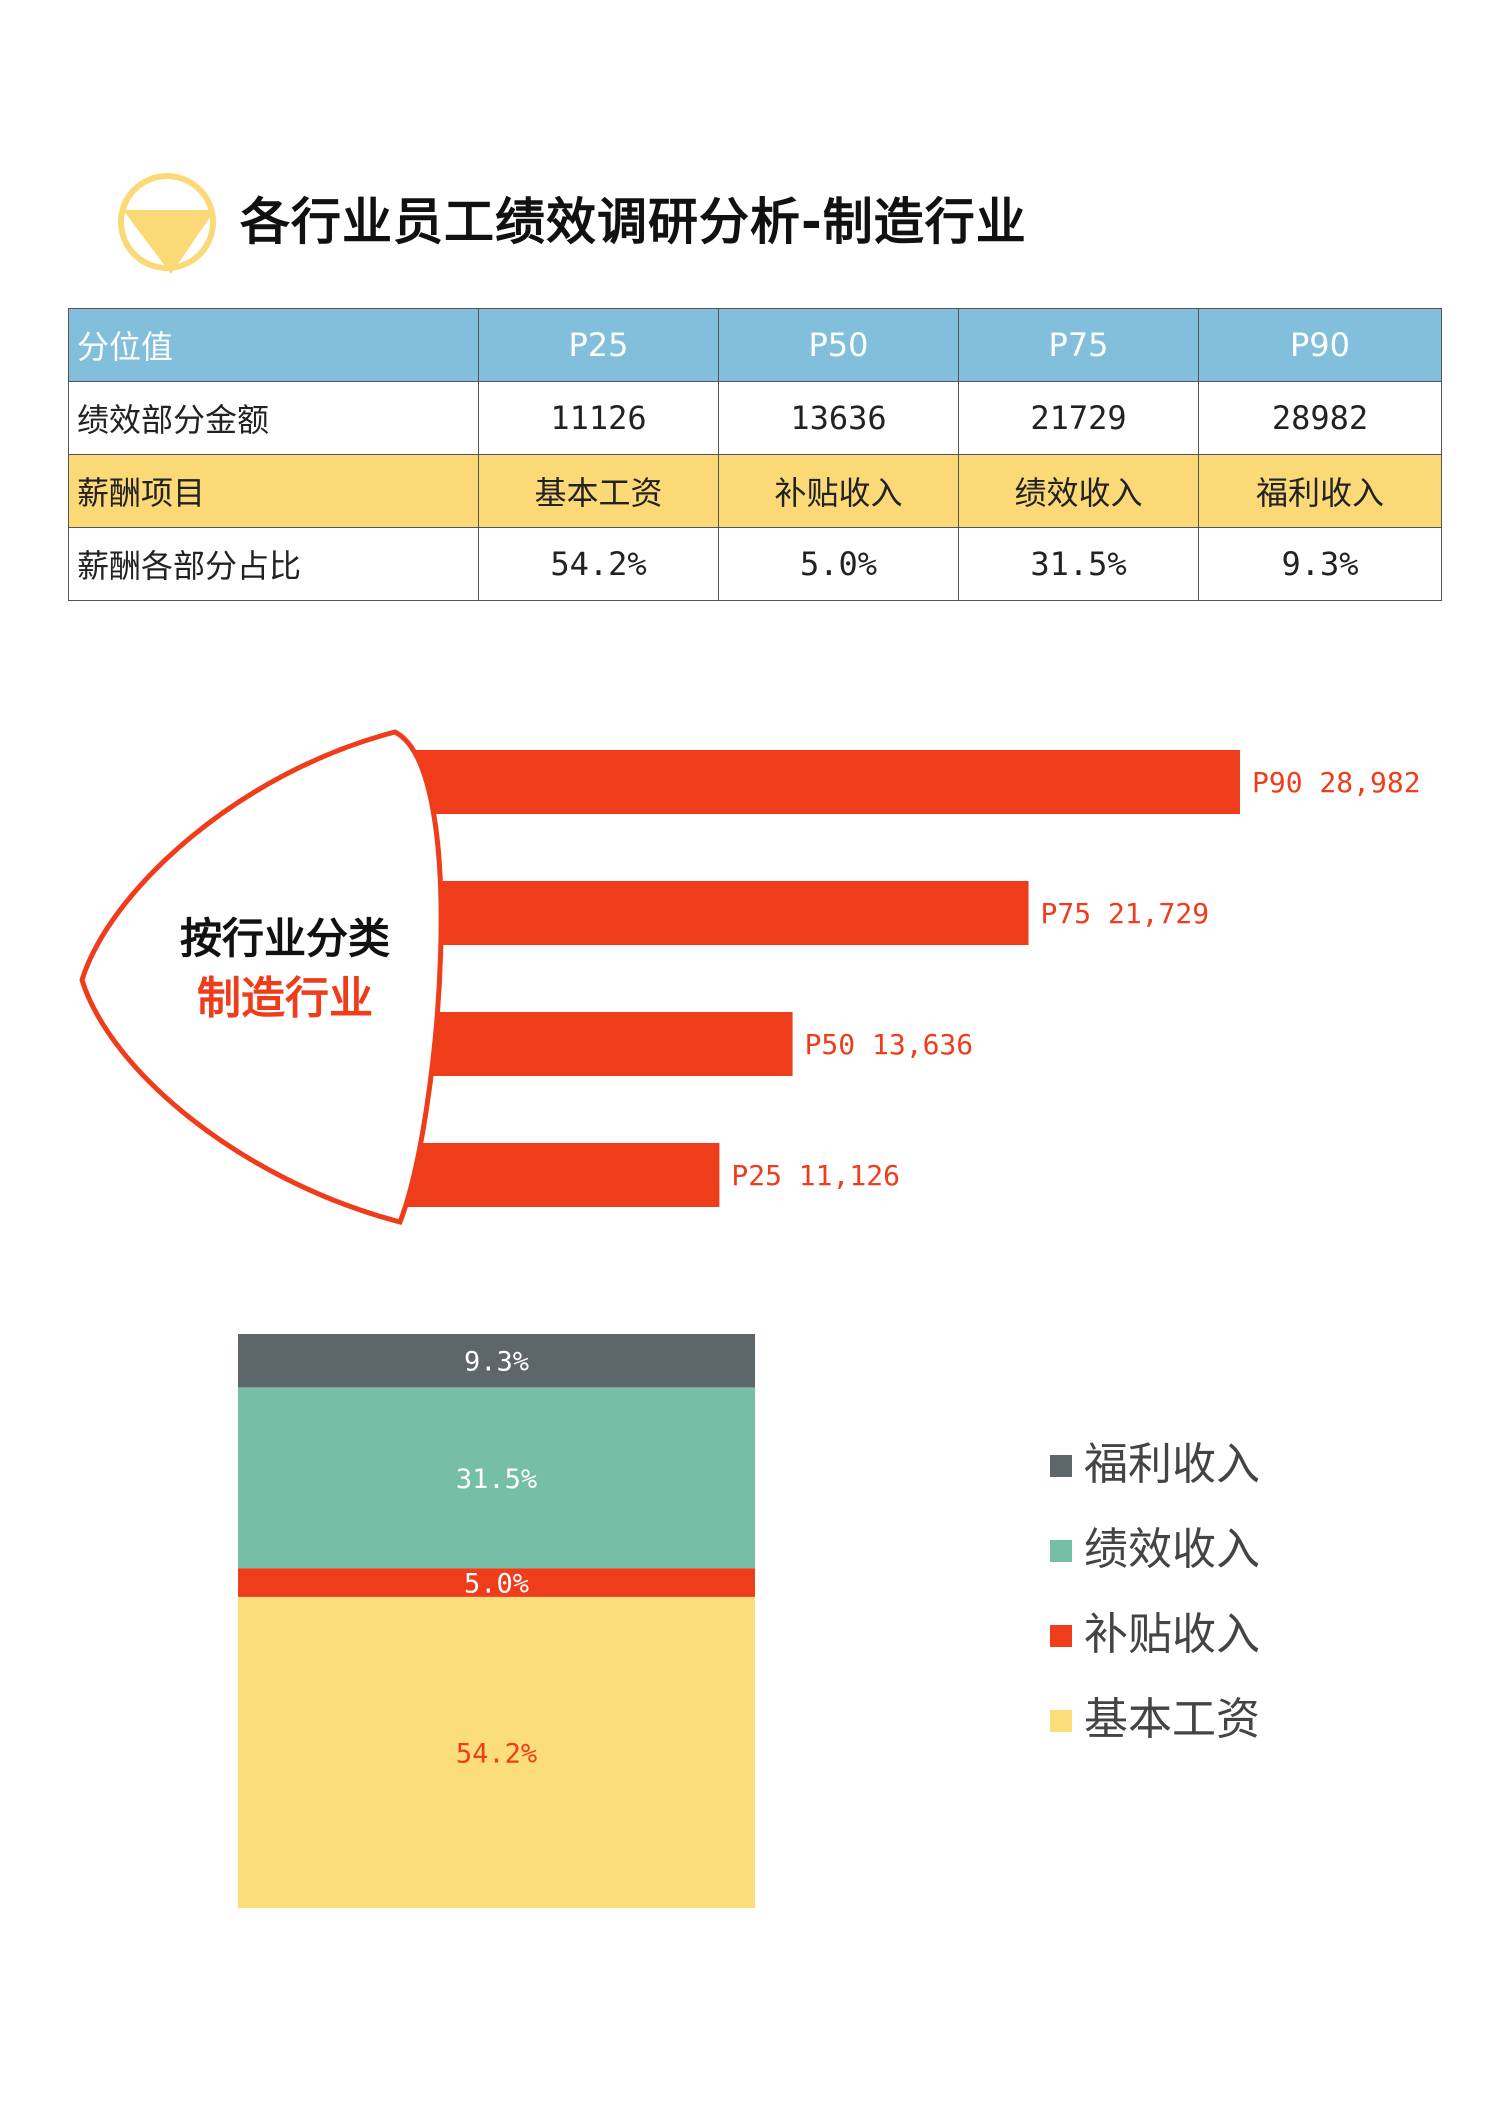  What do you see at coordinates (285, 998) in the screenshot?
I see `badge-line2: 制造行业` at bounding box center [285, 998].